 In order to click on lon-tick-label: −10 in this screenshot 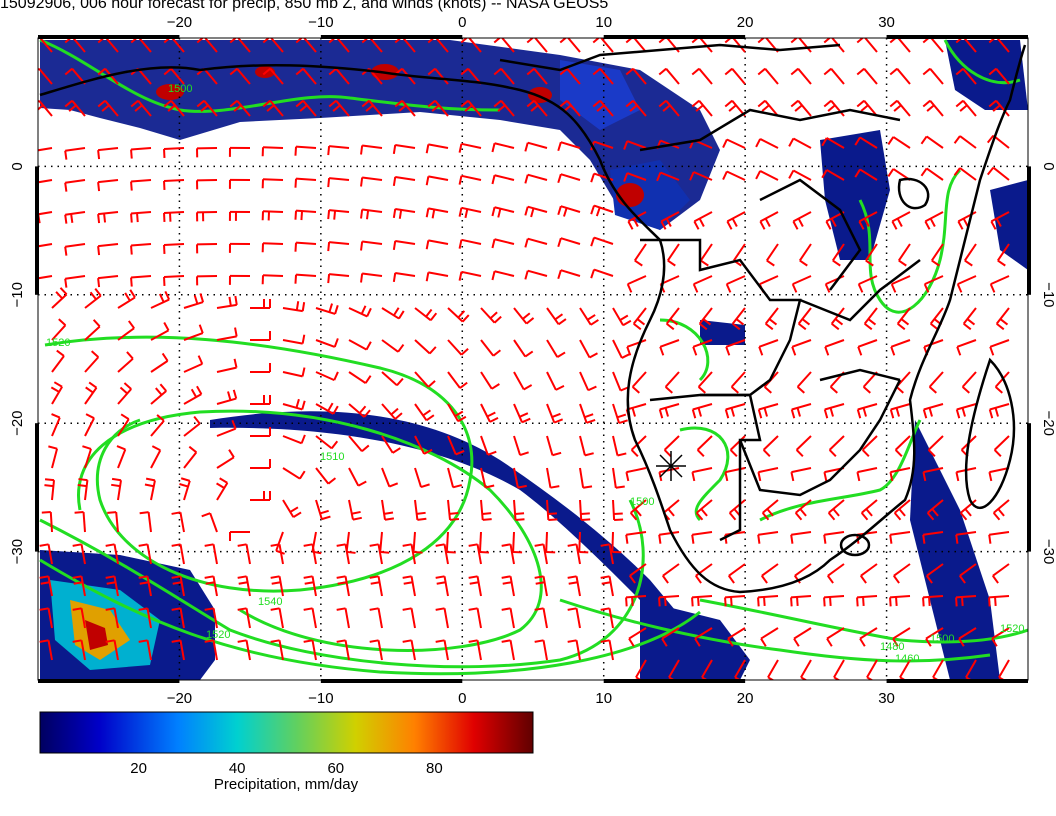, I will do `click(320, 698)`.